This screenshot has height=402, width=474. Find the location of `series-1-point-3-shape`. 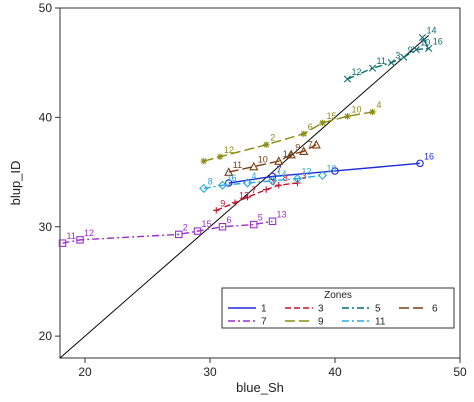

series-1-point-3-shape is located at coordinates (420, 163).